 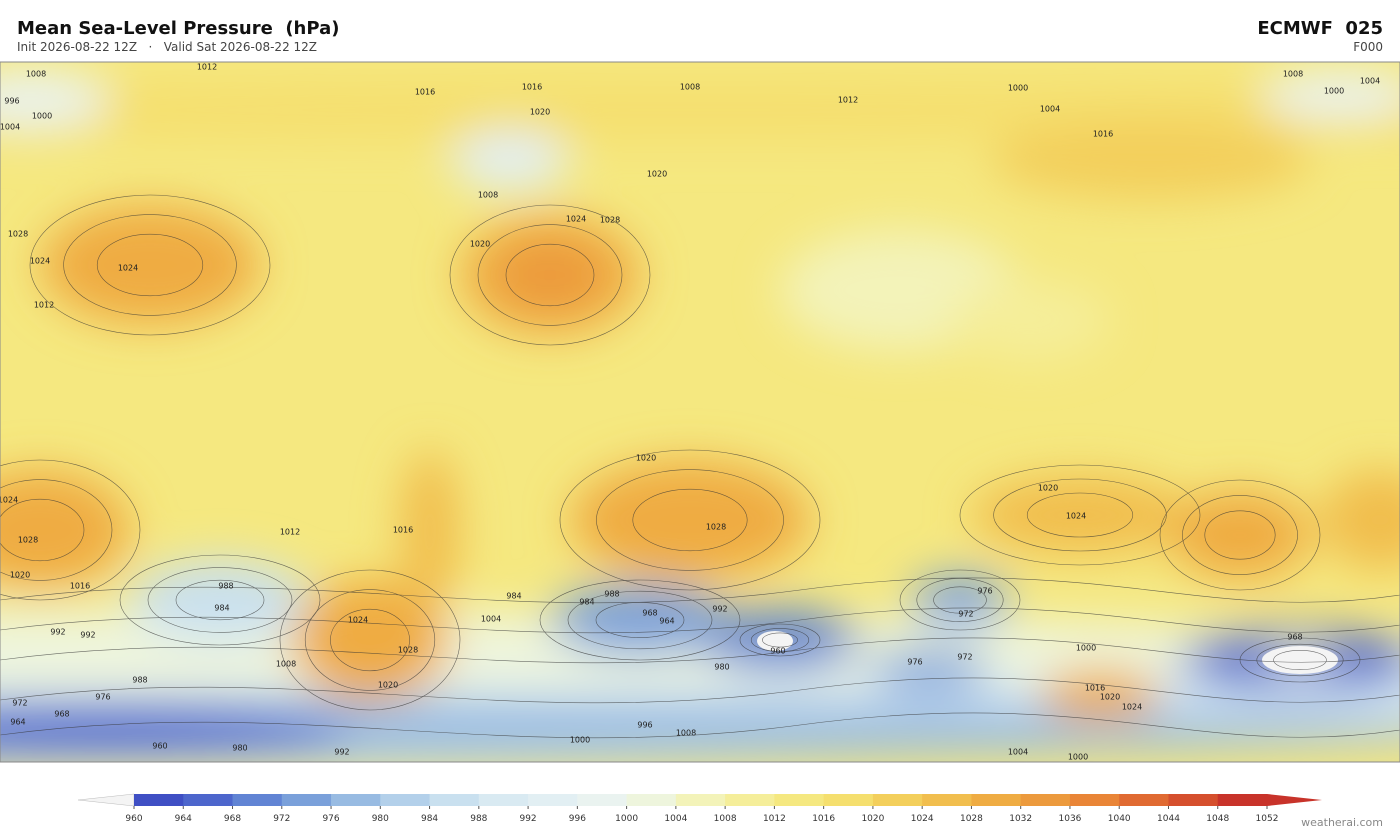 I want to click on colorbar-tick-label: 1032, so click(x=1020, y=819).